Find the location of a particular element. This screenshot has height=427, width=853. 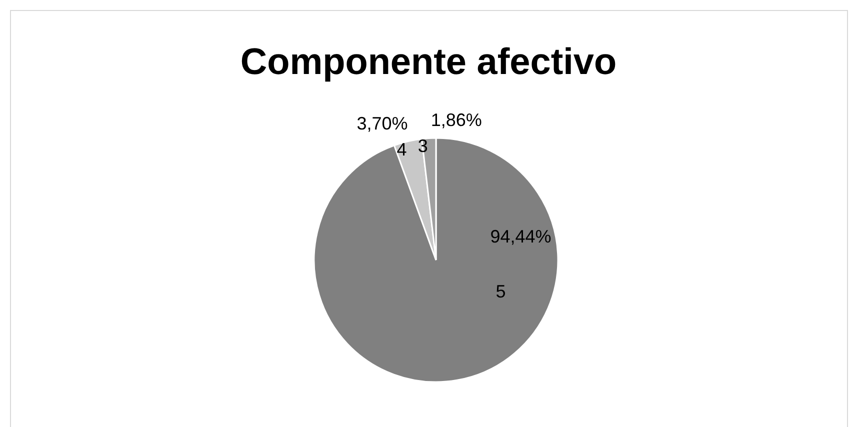

slice-label: 3 is located at coordinates (423, 146).